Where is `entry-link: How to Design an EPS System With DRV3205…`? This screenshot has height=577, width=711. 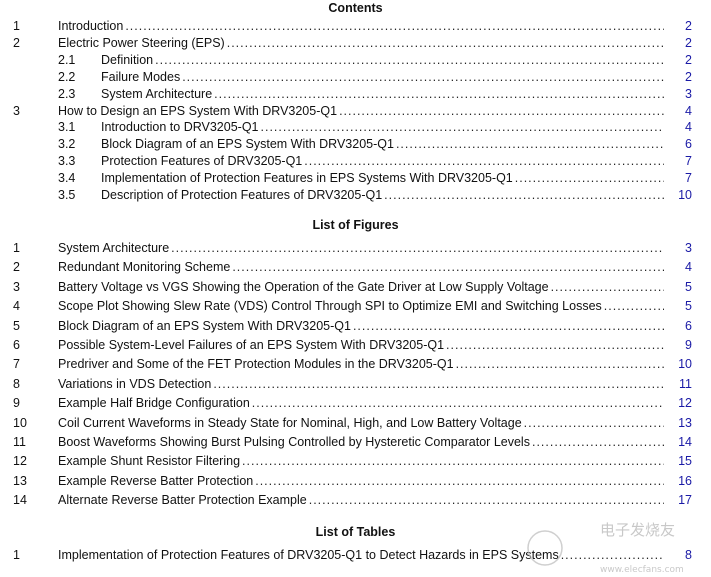
entry-link: How to Design an EPS System With DRV3205… is located at coordinates (375, 111).